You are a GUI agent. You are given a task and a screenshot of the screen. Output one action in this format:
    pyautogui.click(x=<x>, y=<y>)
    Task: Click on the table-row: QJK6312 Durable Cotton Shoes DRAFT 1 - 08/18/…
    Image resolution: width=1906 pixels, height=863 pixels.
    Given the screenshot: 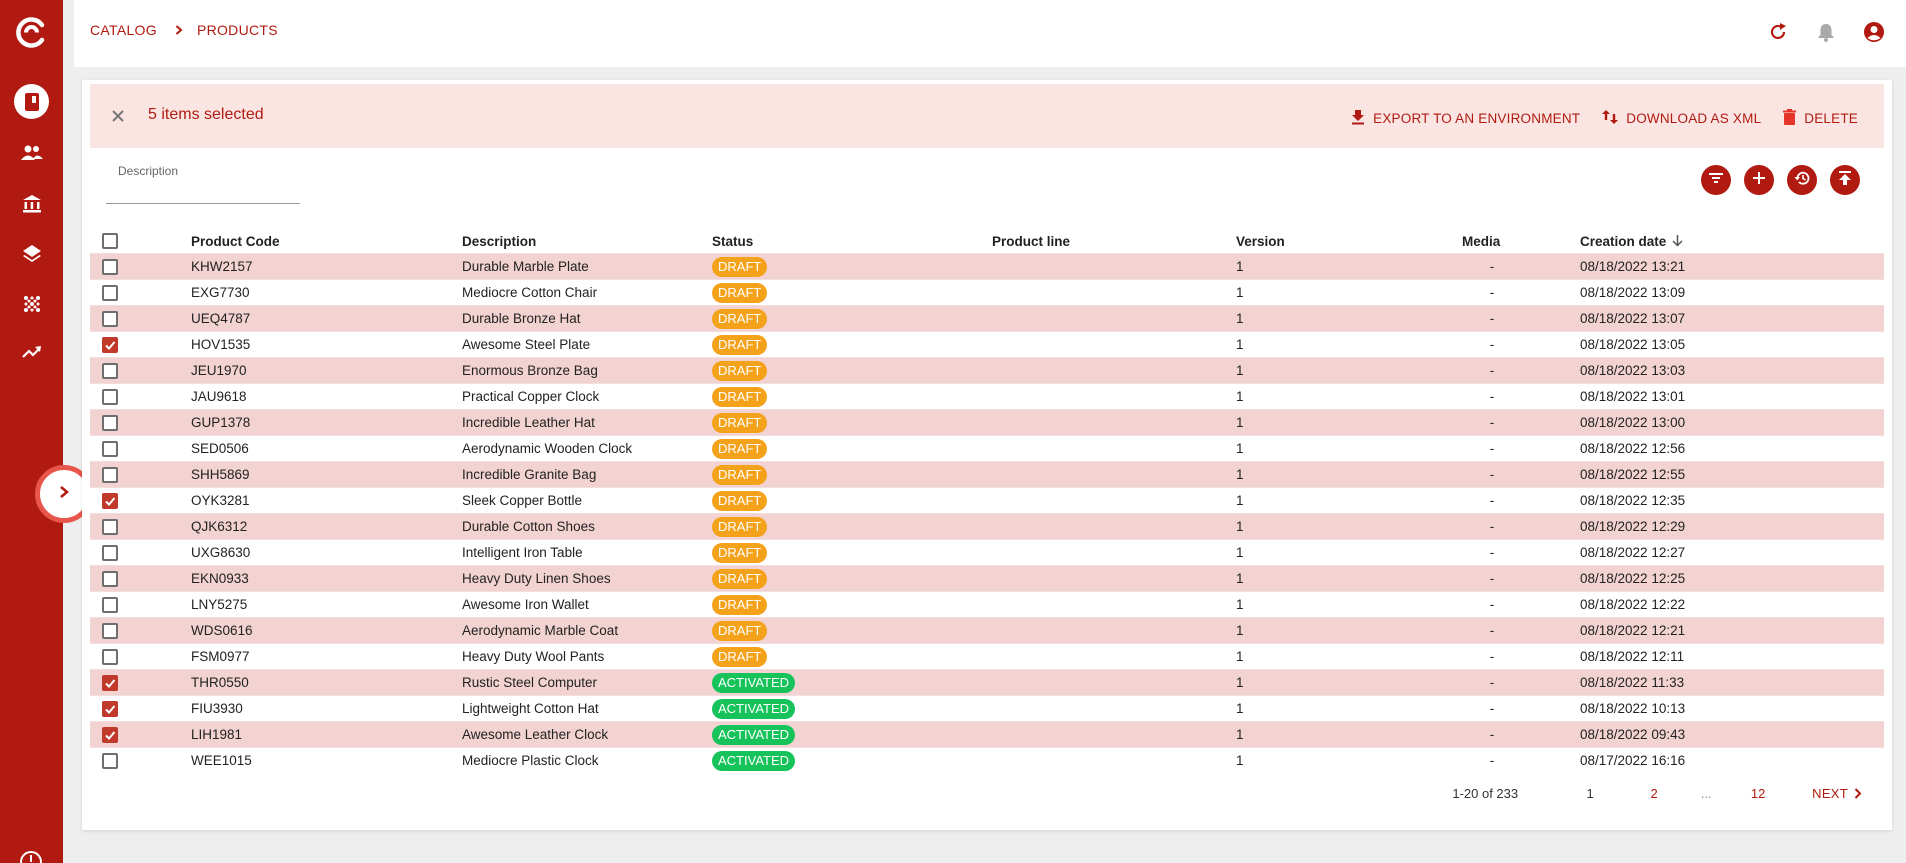 What is the action you would take?
    pyautogui.click(x=987, y=526)
    